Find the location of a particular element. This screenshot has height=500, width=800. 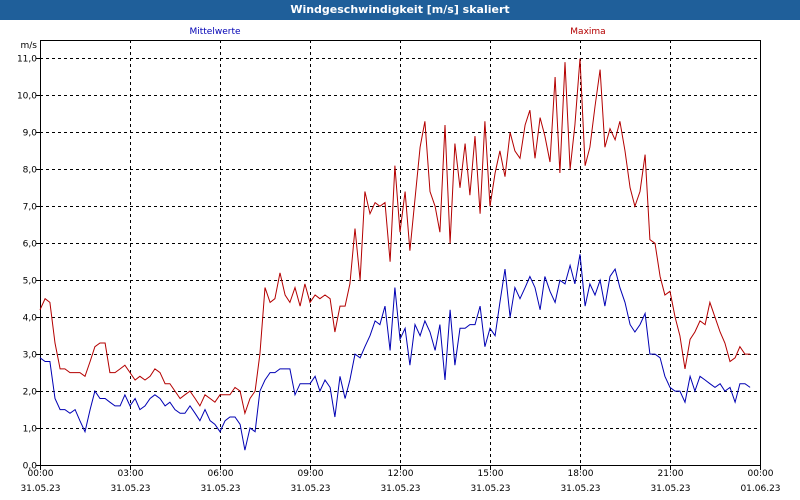

y-tick-label: 1,0 is located at coordinates (30, 430).